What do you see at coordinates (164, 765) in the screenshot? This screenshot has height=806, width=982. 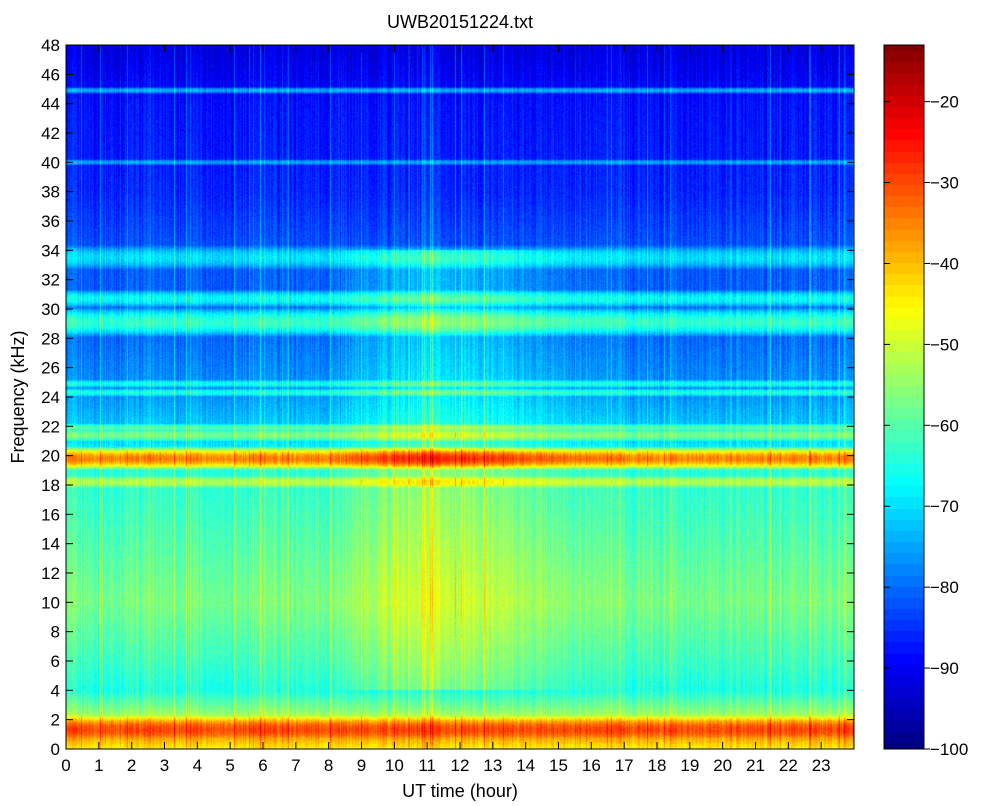 I see `x-tick-label: 3` at bounding box center [164, 765].